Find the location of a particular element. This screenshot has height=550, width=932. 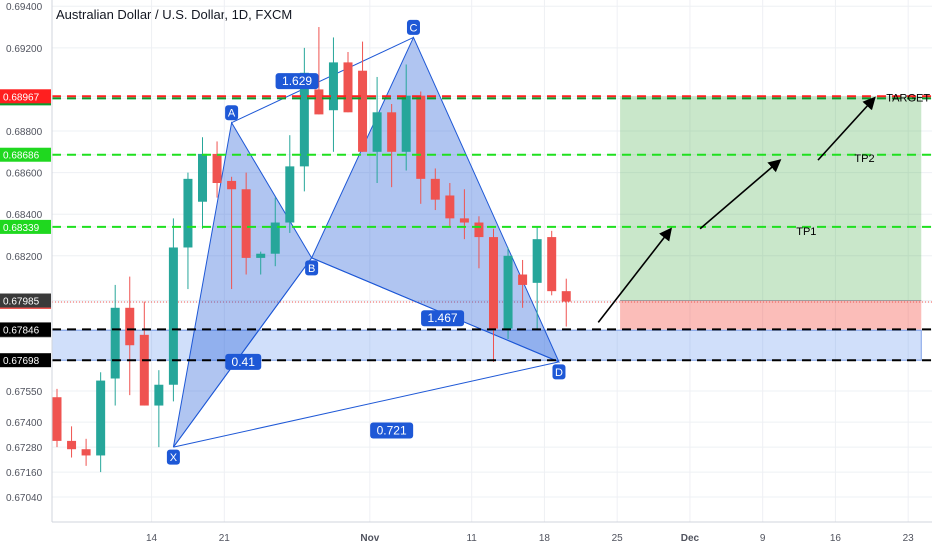

time-tick-label: 25 is located at coordinates (618, 538).